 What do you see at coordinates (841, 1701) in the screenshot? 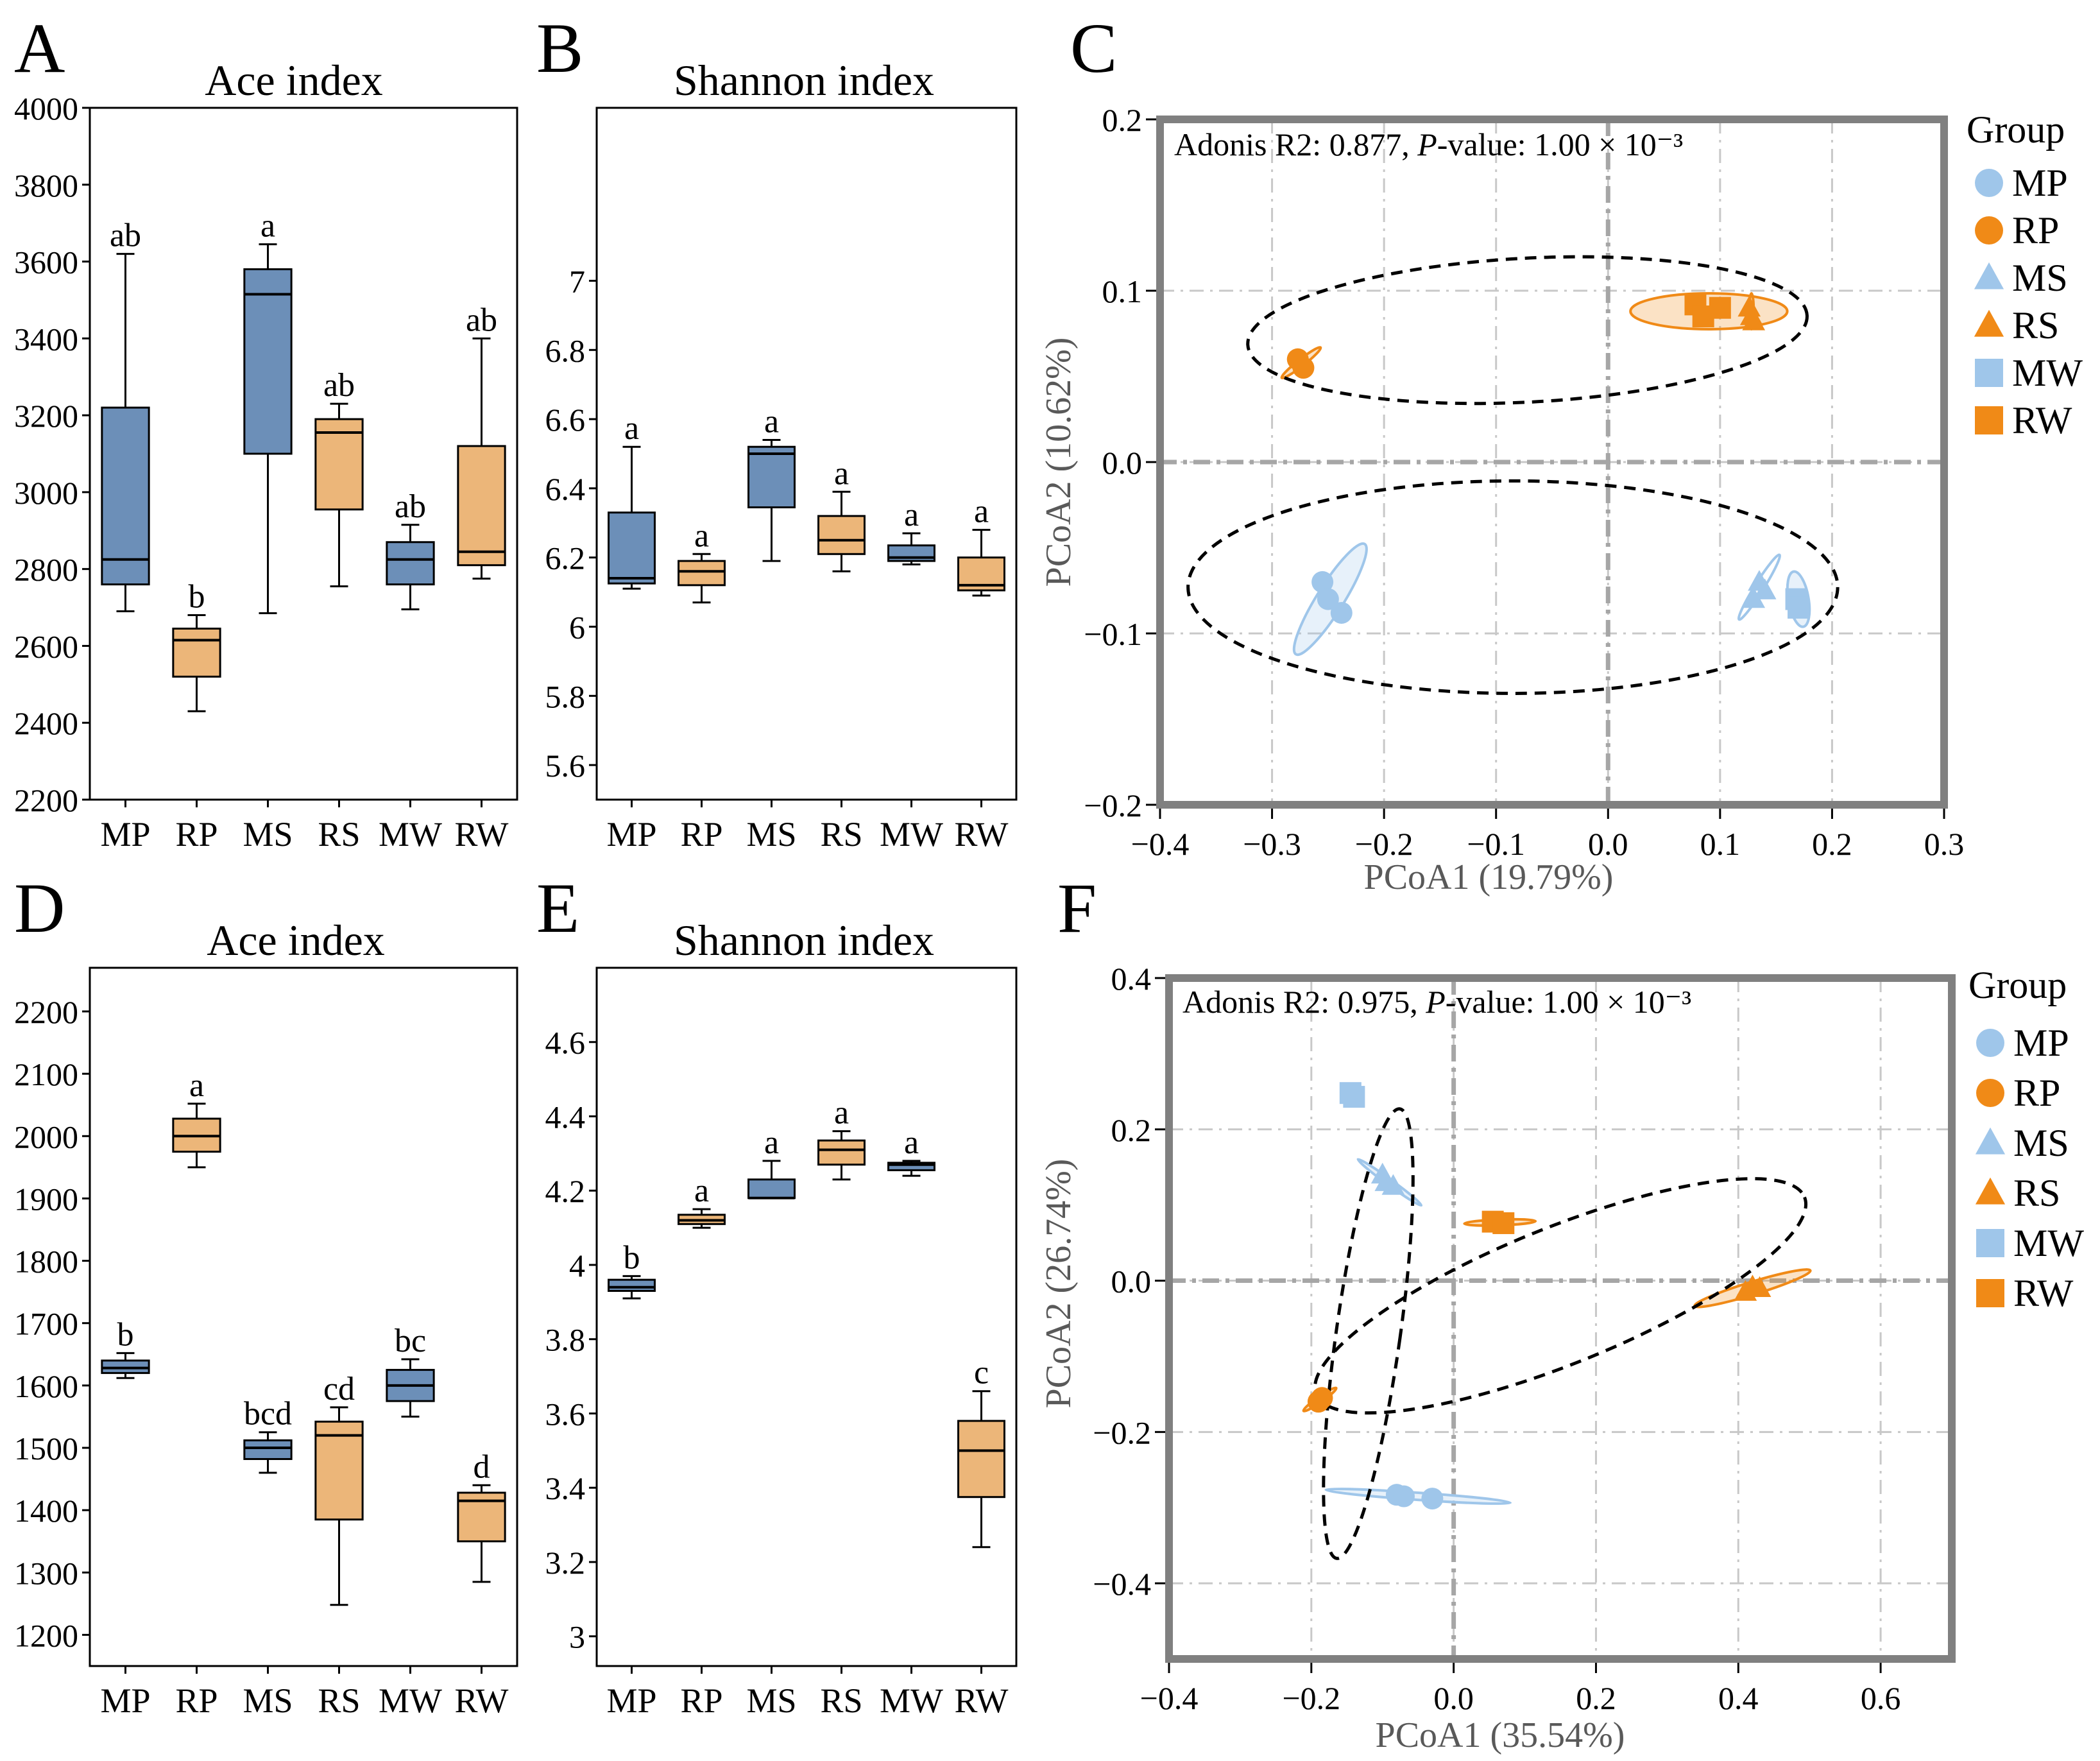
I see `panel-e-xtick-label: RS` at bounding box center [841, 1701].